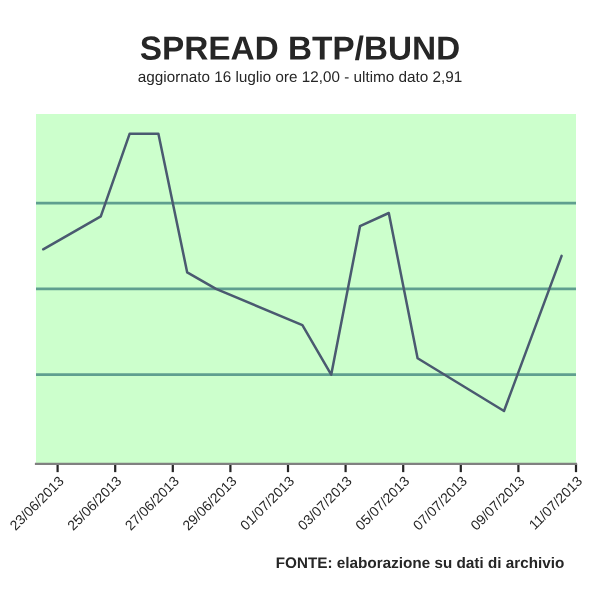 The image size is (600, 600). What do you see at coordinates (299, 48) in the screenshot?
I see `chart-title: SPREAD BTP/BUND` at bounding box center [299, 48].